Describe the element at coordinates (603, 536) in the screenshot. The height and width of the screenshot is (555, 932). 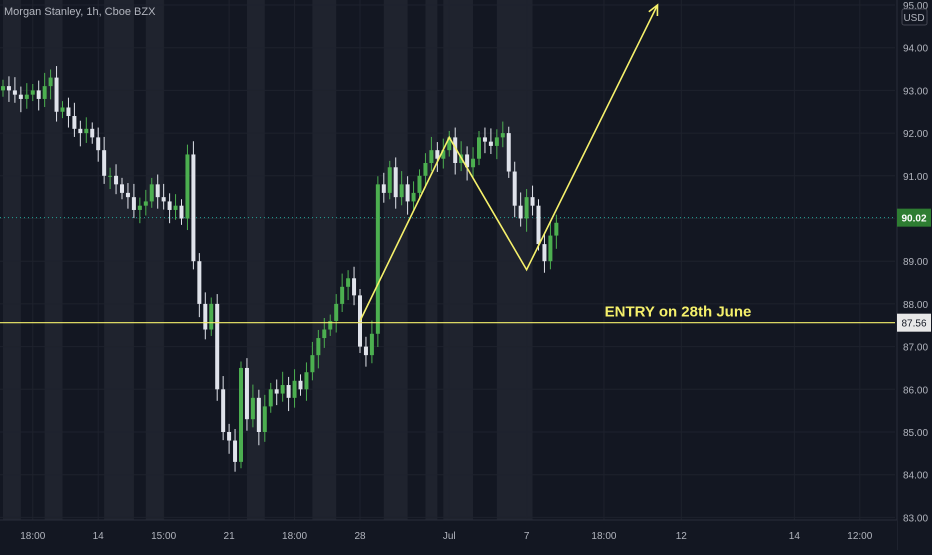
I see `time-tick-label: 18:00` at that location.